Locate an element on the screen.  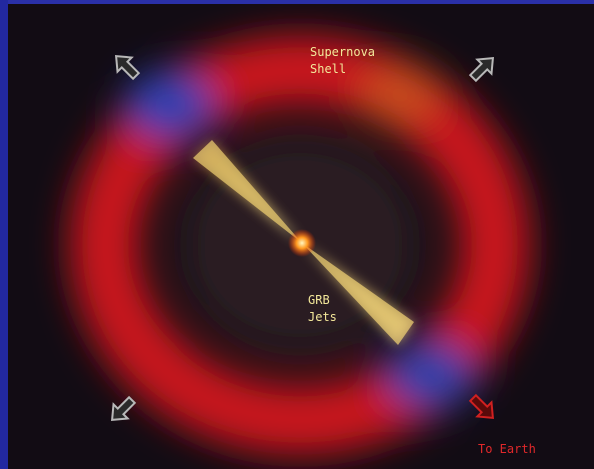
label: To Earth is located at coordinates (507, 449).